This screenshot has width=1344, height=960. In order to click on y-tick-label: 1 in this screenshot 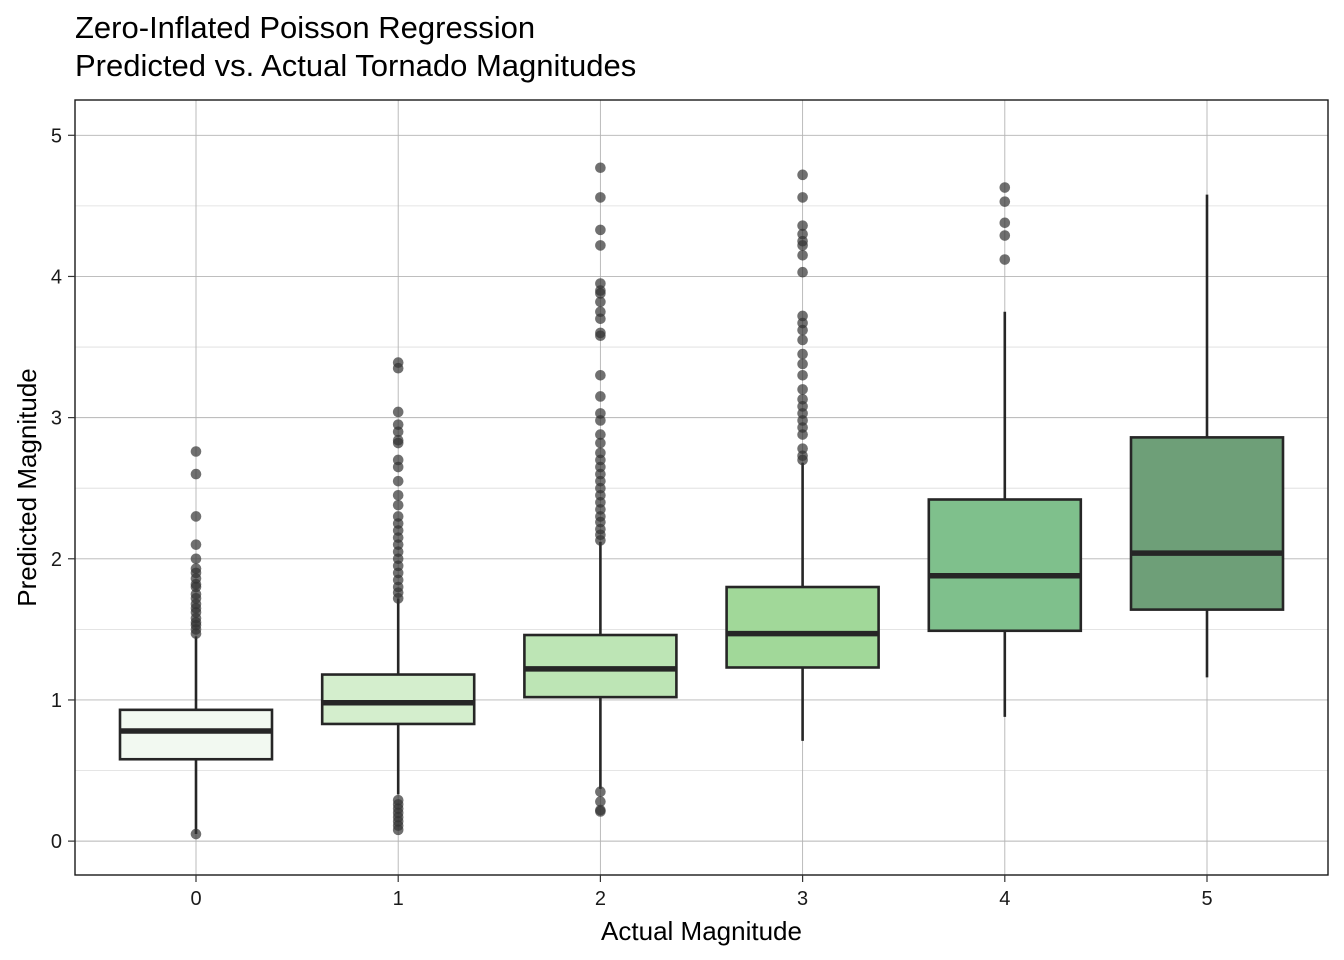, I will do `click(56, 701)`.